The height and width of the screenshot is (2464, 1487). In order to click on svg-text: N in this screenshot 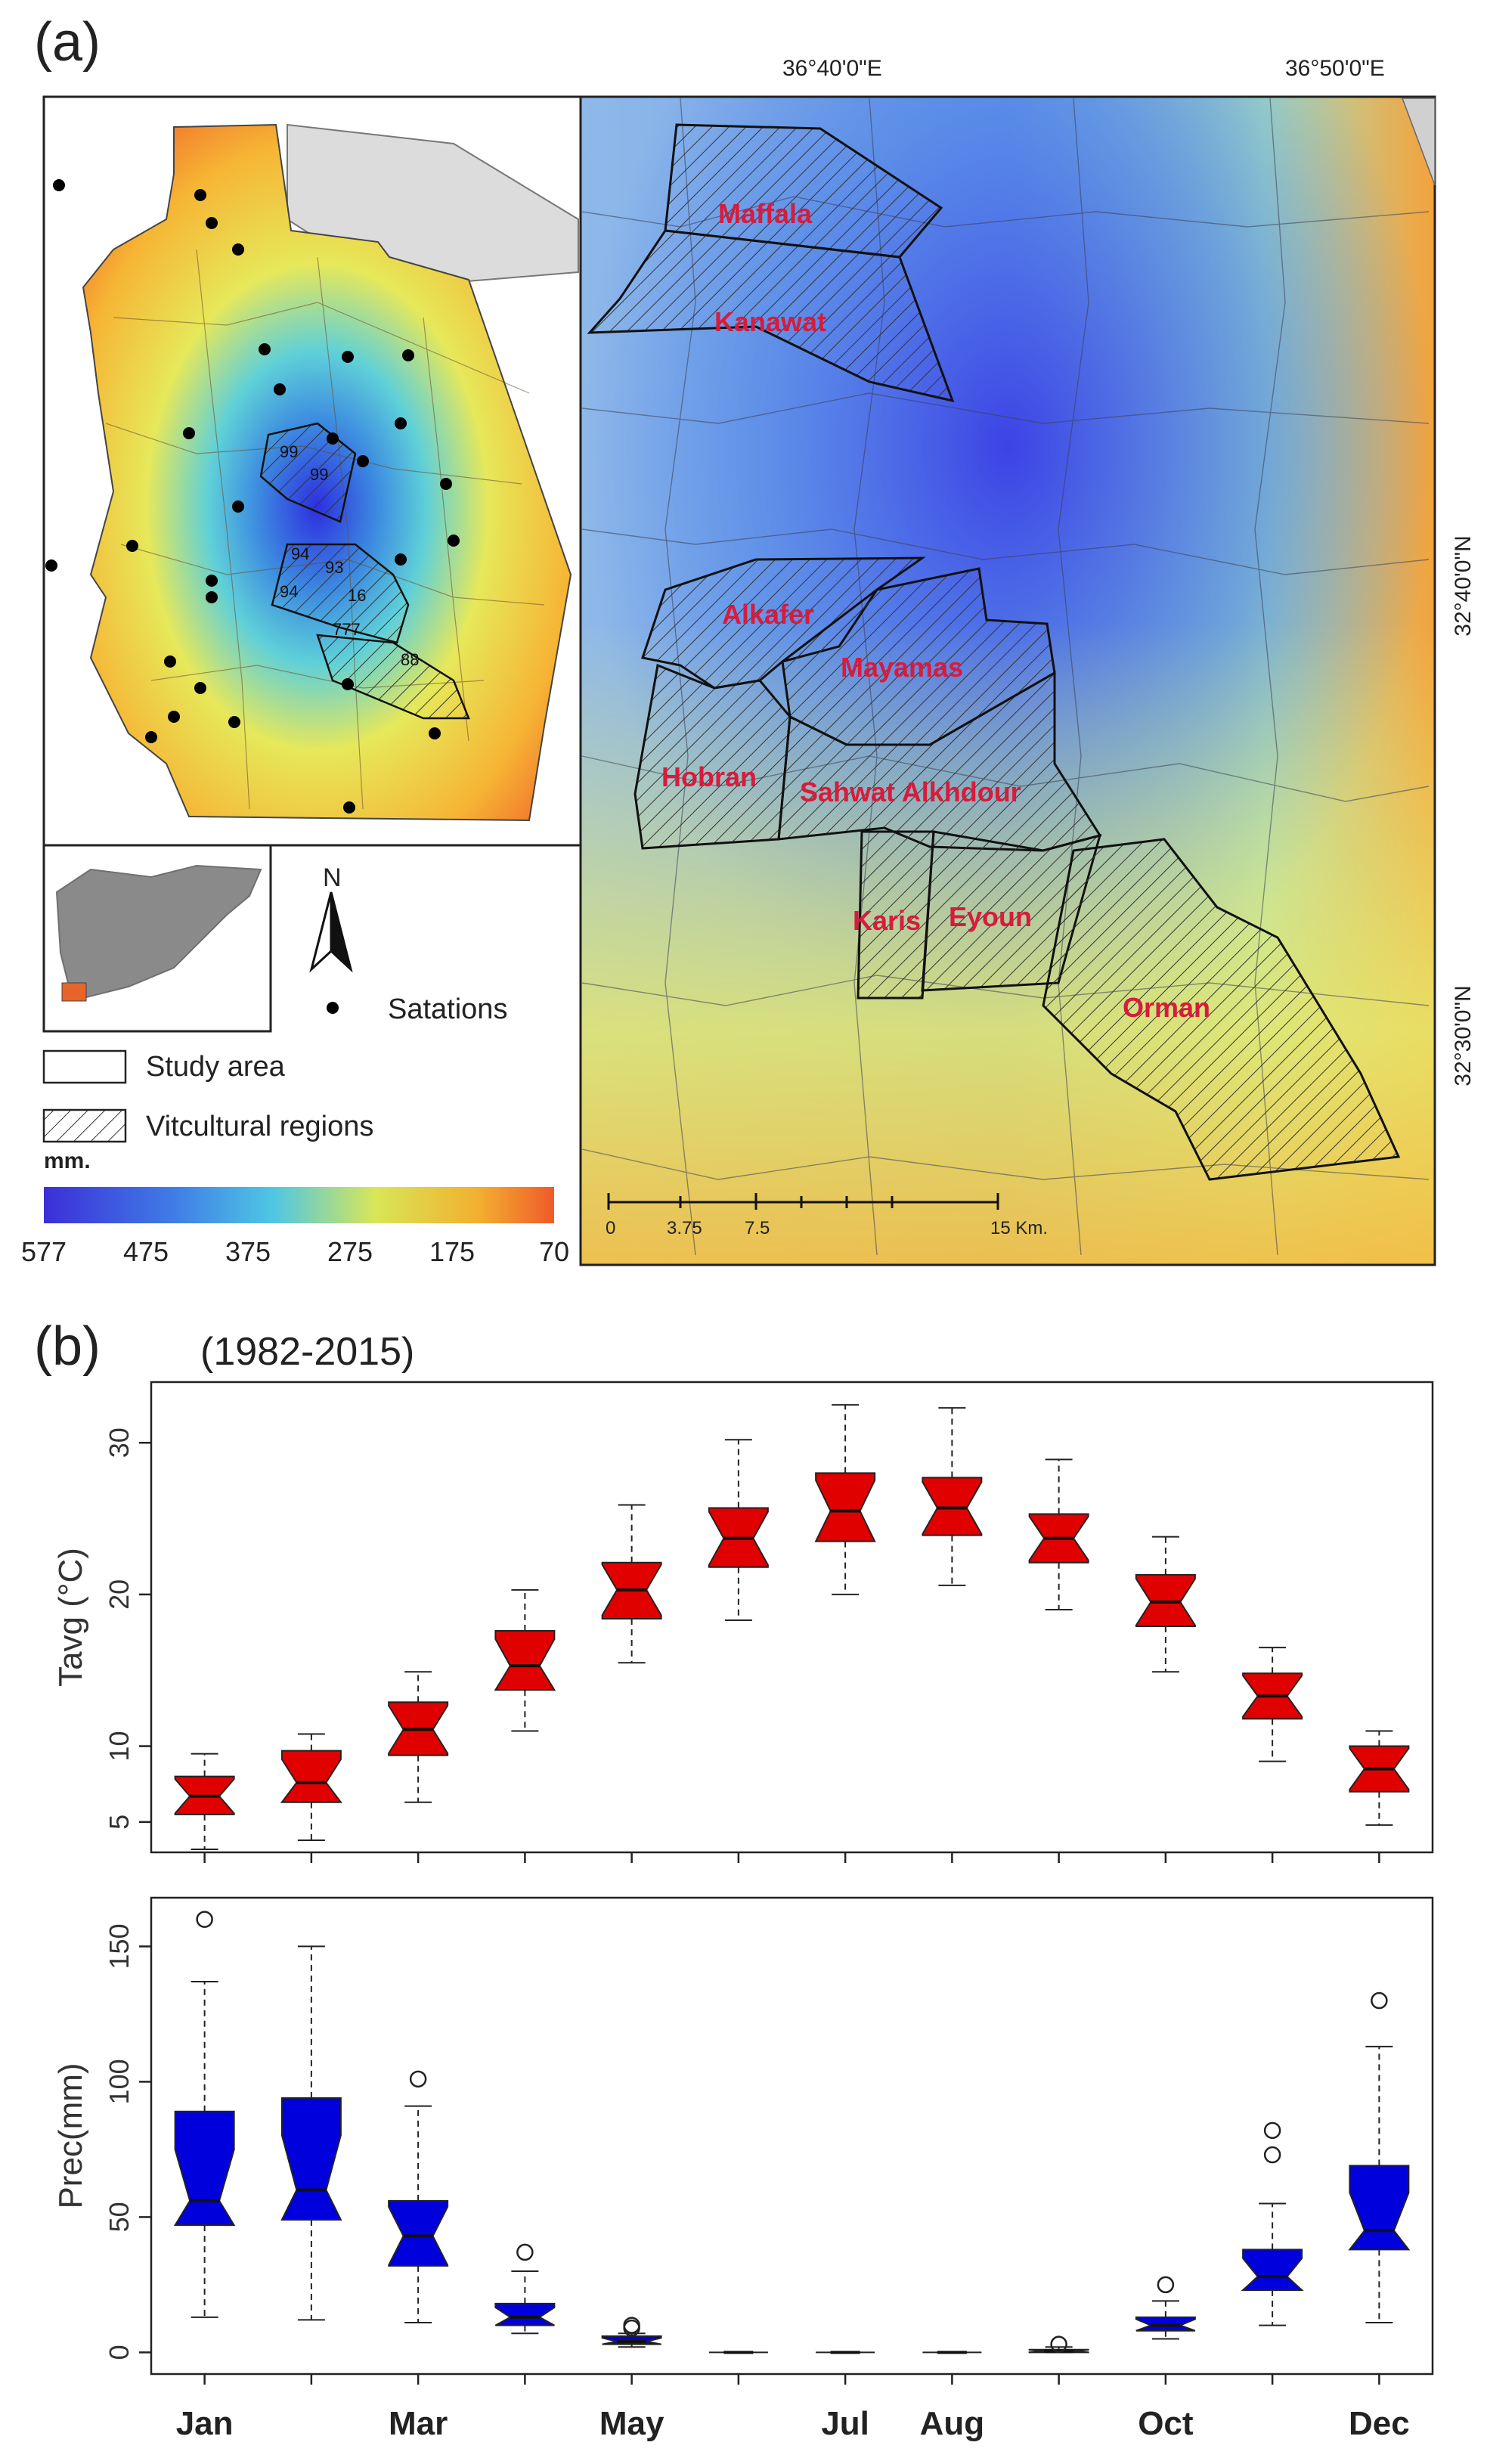, I will do `click(332, 877)`.